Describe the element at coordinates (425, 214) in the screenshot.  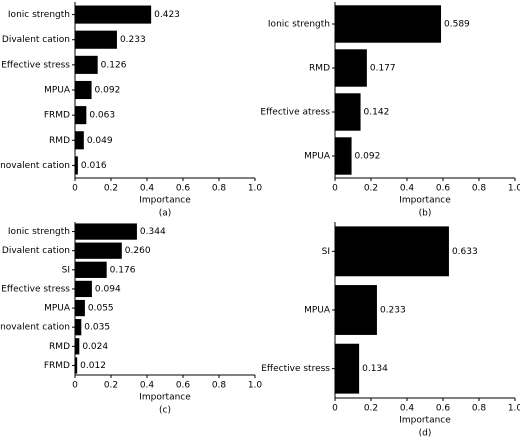
I see `panel-caption: (b)` at that location.